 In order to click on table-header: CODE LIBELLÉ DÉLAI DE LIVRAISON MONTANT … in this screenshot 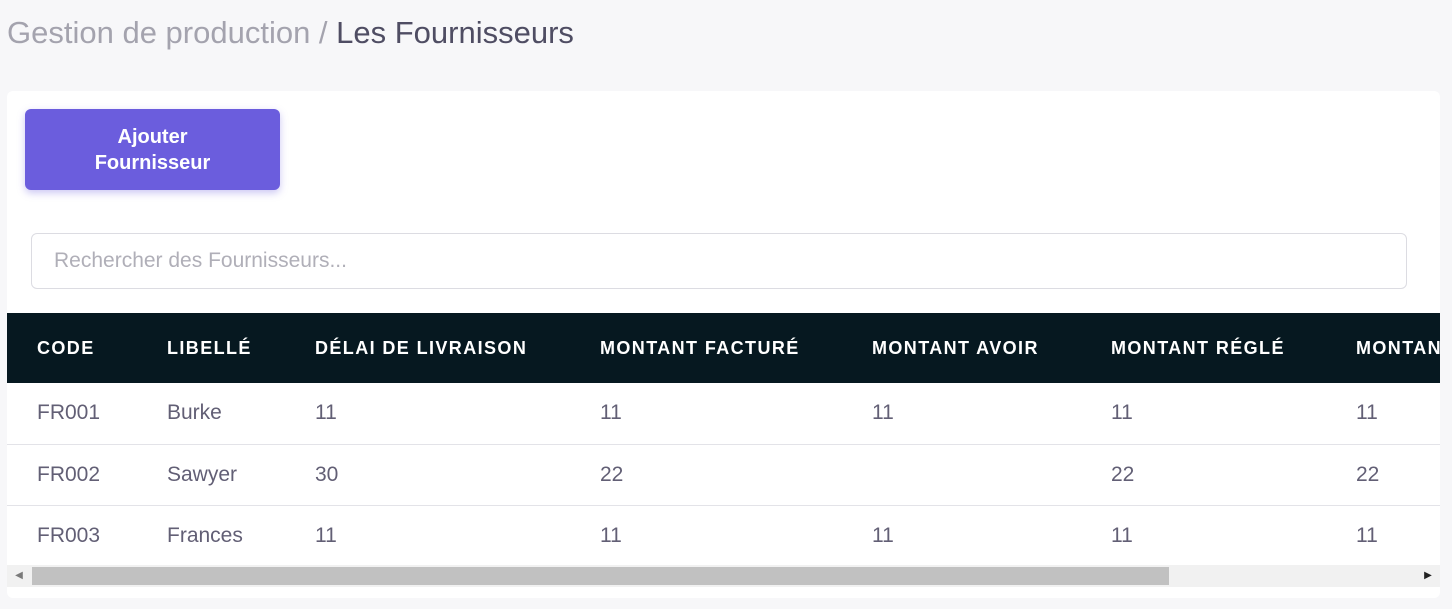, I will do `click(723, 348)`.